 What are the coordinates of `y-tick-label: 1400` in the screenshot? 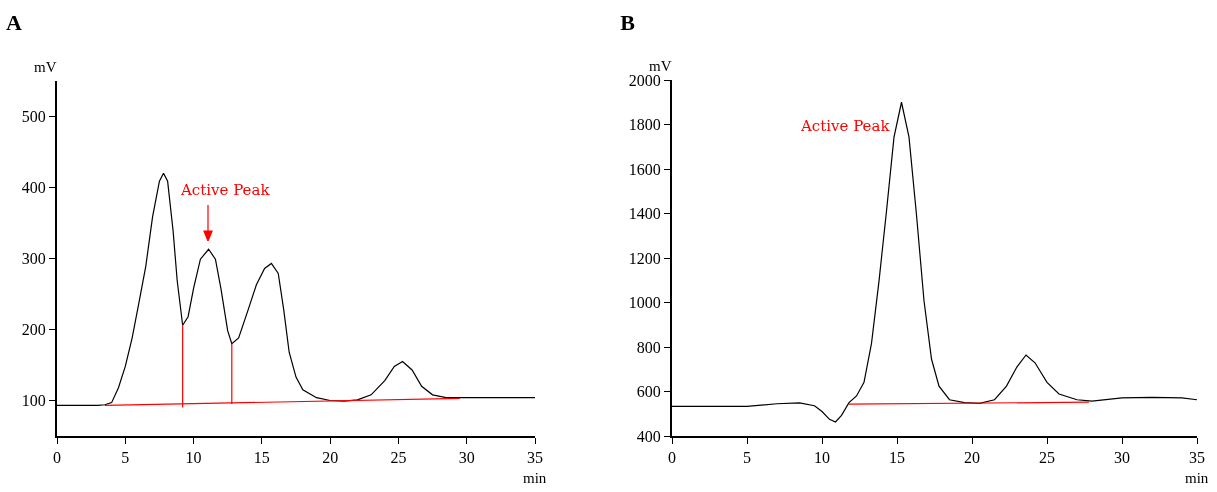 It's located at (644, 214).